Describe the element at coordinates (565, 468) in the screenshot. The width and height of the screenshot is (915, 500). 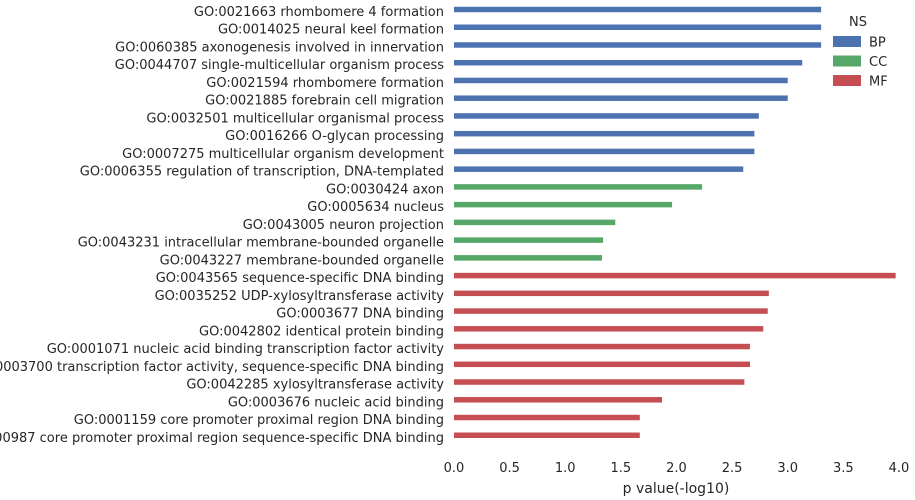
I see `x-tick-label: 1.0` at that location.